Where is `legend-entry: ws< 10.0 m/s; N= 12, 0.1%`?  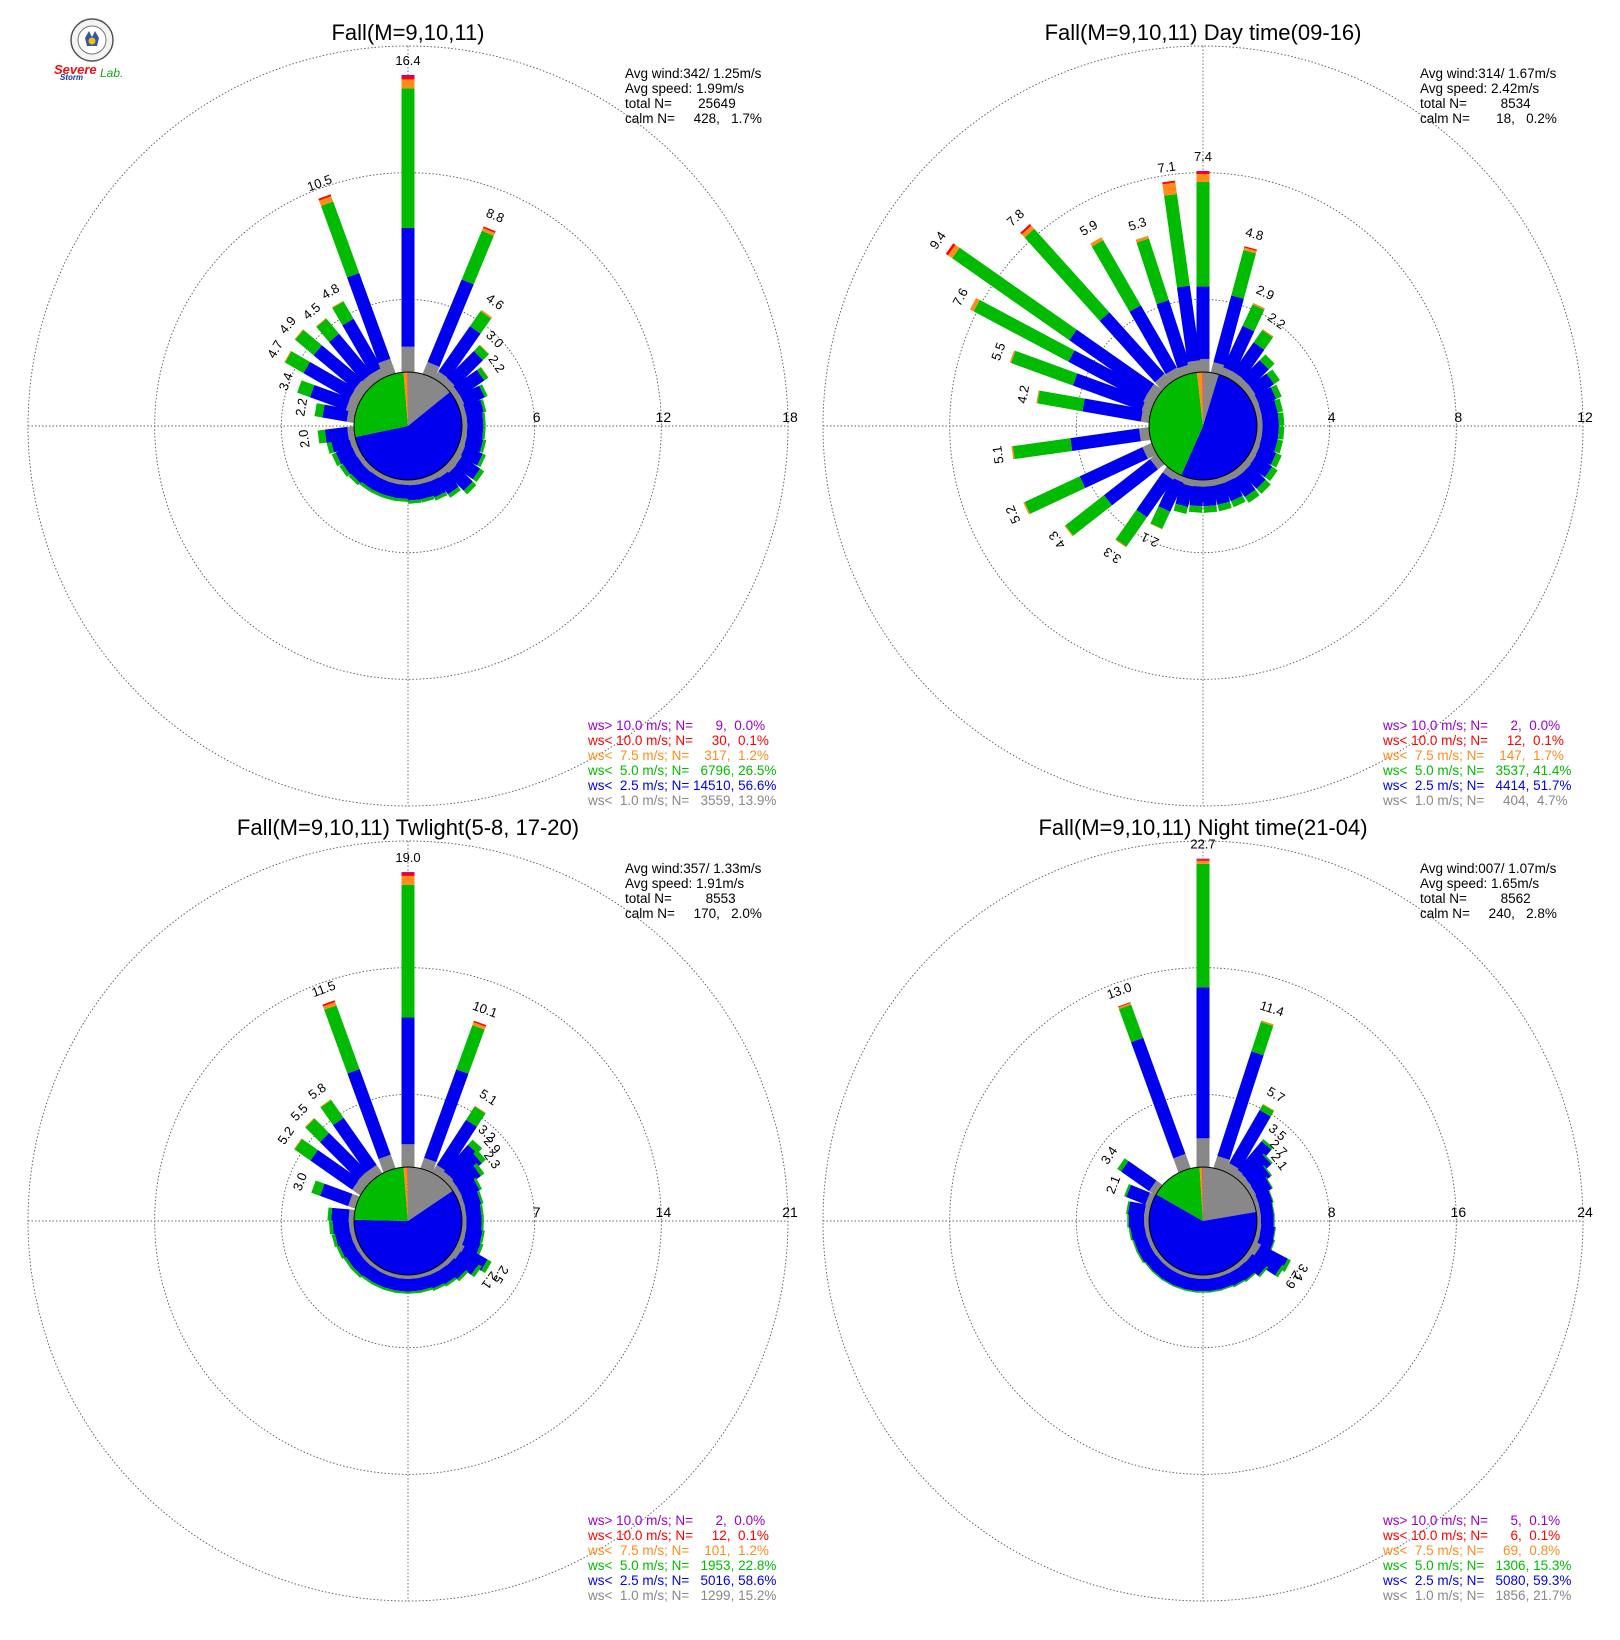 legend-entry: ws< 10.0 m/s; N= 12, 0.1% is located at coordinates (1473, 740).